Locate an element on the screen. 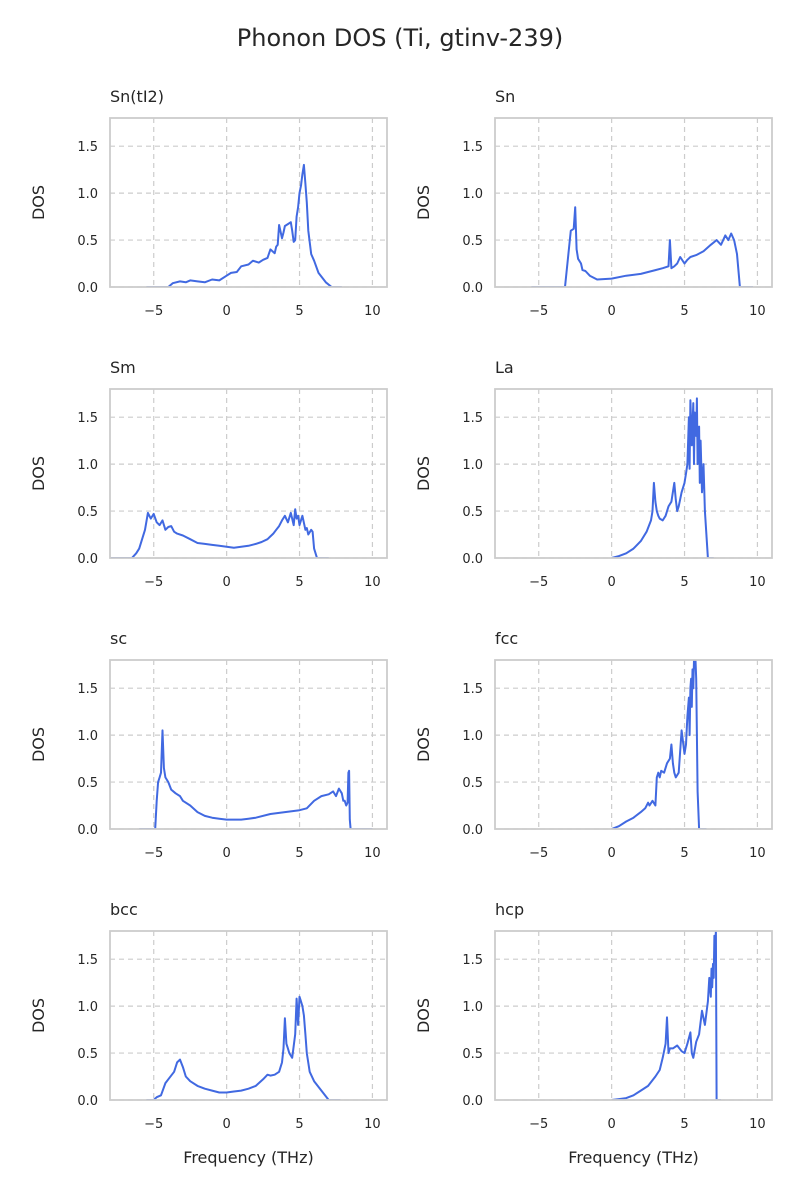  subplot-sc: sc 0.0 0.5 1.0 1.5 −5 0 5 10 DOS is located at coordinates (208, 745).